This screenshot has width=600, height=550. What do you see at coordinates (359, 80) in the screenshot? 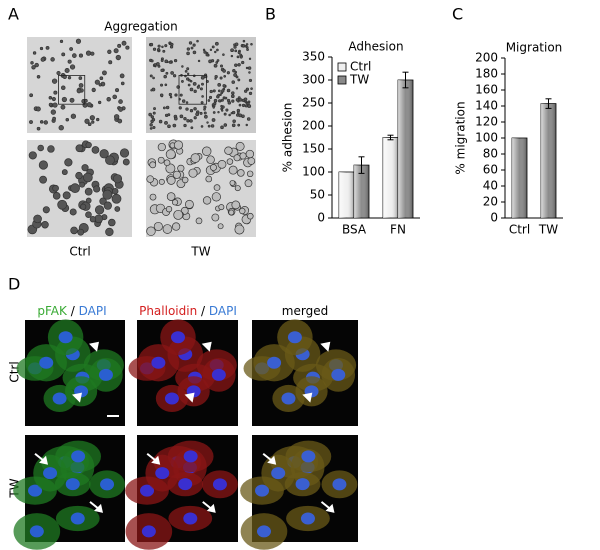
I see `legend-label: TW` at bounding box center [359, 80].